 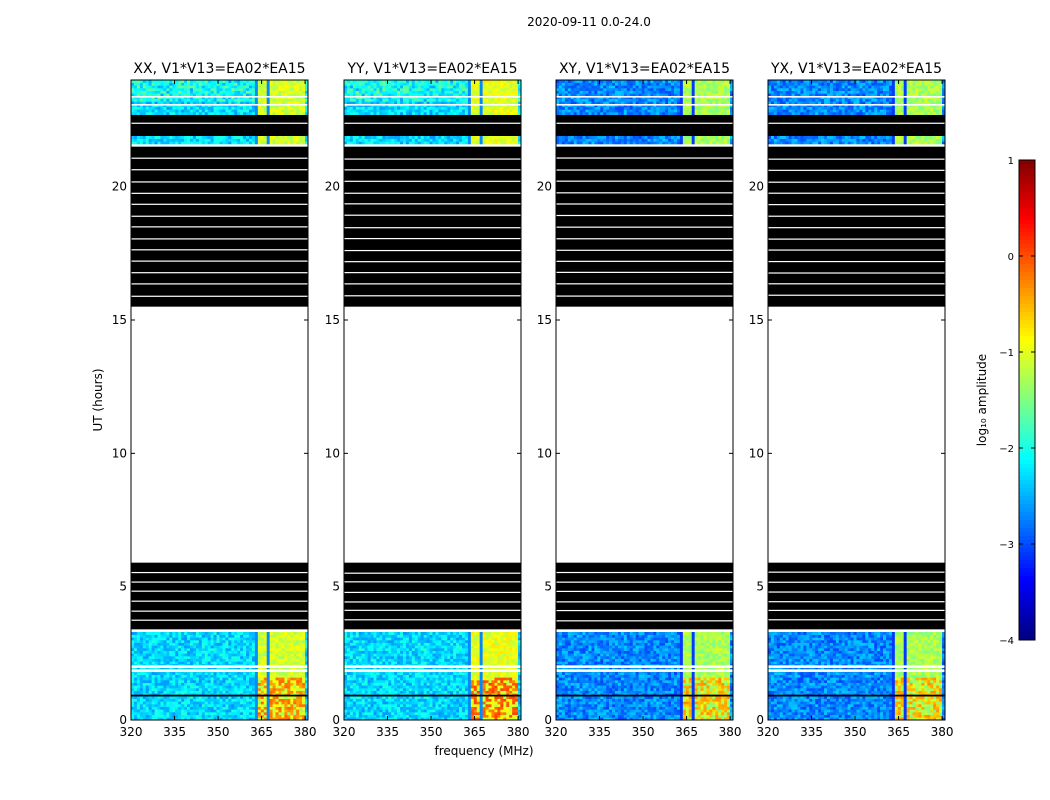 What do you see at coordinates (432, 284) in the screenshot?
I see `flag-gap-line` at bounding box center [432, 284].